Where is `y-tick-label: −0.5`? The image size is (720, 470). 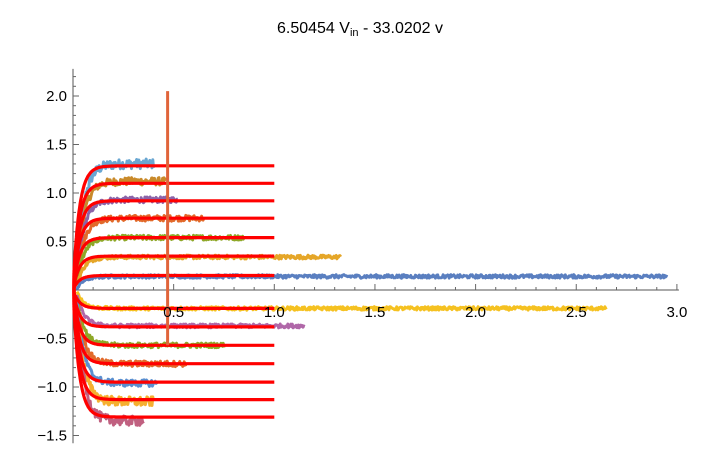
y-tick-label: −0.5 is located at coordinates (52, 339).